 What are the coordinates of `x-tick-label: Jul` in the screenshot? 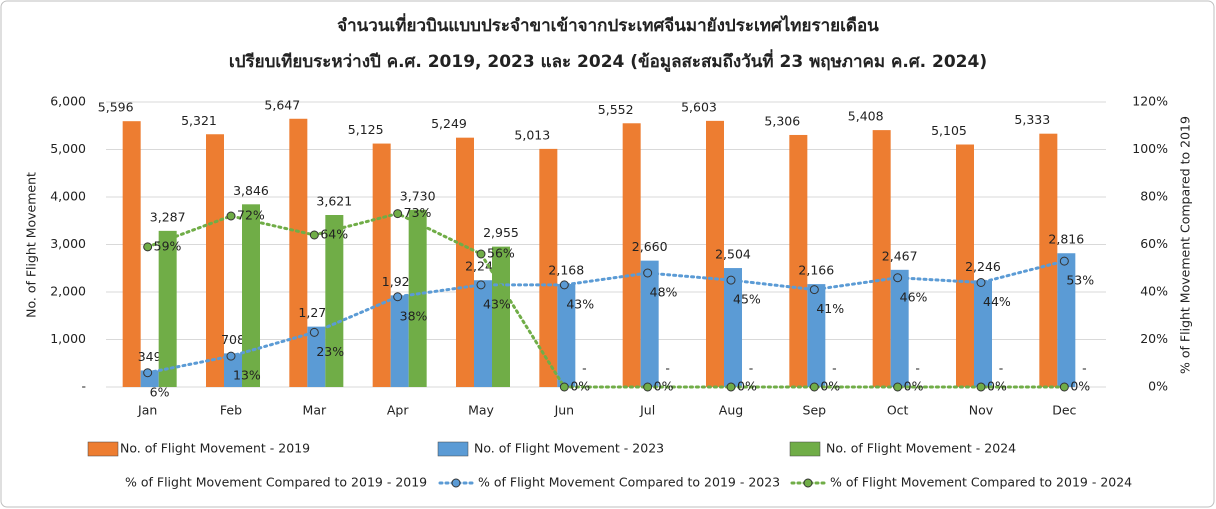 It's located at (647, 410).